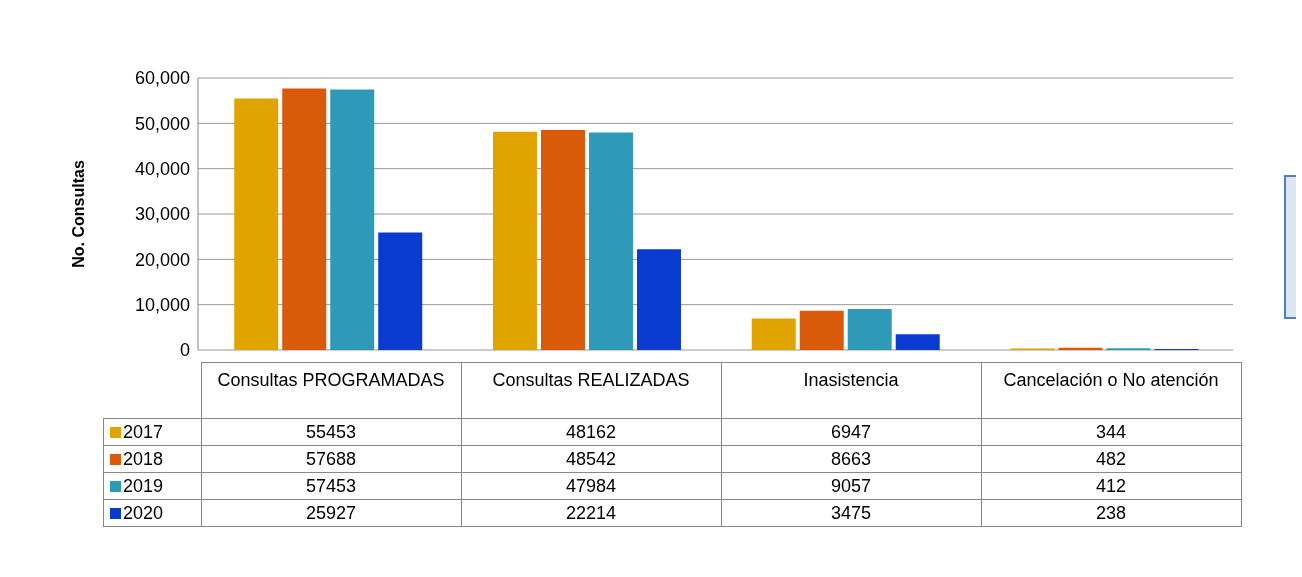  Describe the element at coordinates (851, 486) in the screenshot. I see `data-label: 9057` at that location.